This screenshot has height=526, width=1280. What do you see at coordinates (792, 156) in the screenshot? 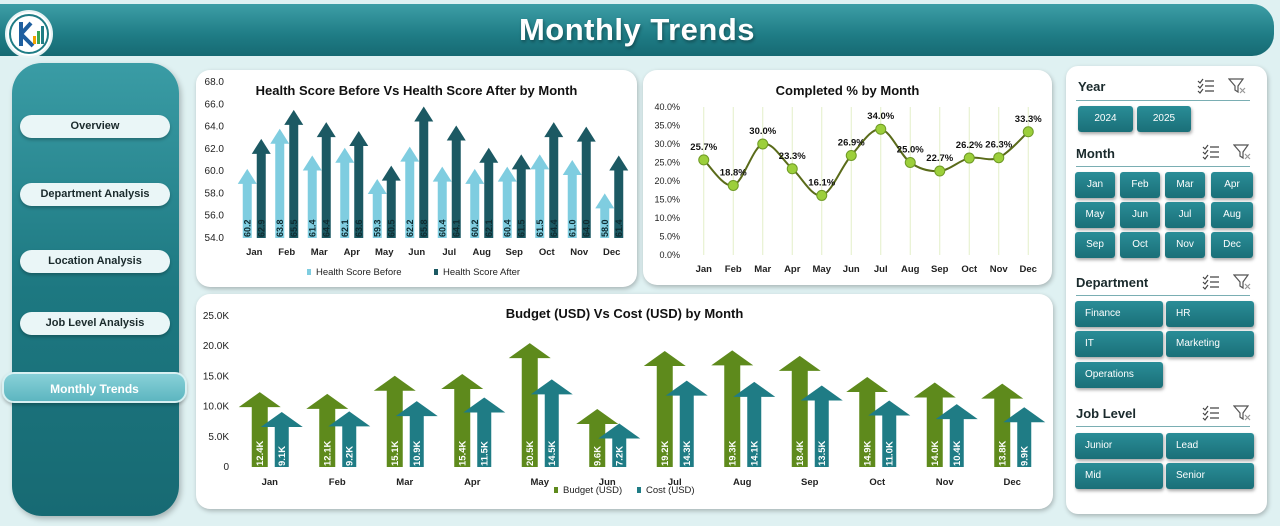
I see `data-label: 23.3%` at bounding box center [792, 156].